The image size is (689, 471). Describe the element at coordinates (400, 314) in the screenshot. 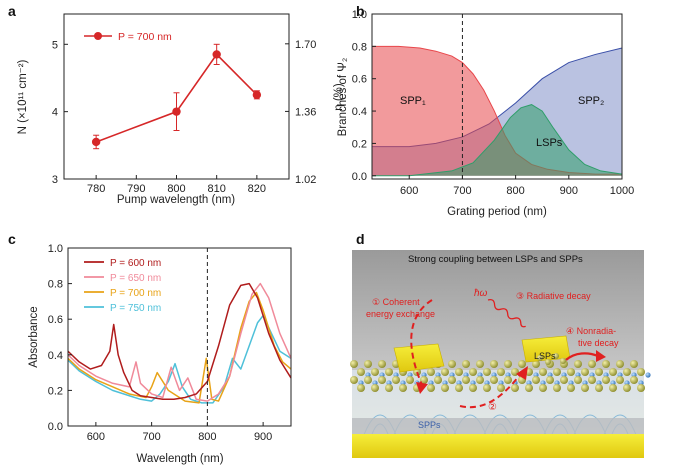

I see `panel-d-step1b: energy exchange` at that location.